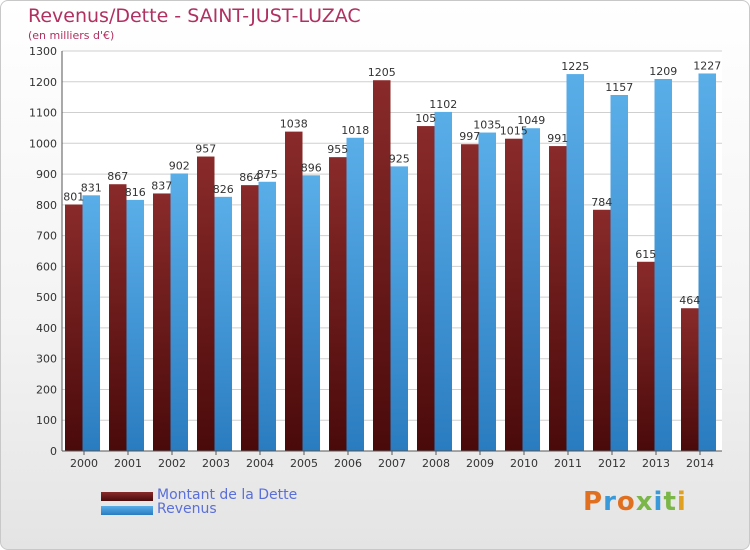 This screenshot has width=750, height=550. I want to click on bar-revenus-2014, so click(707, 262).